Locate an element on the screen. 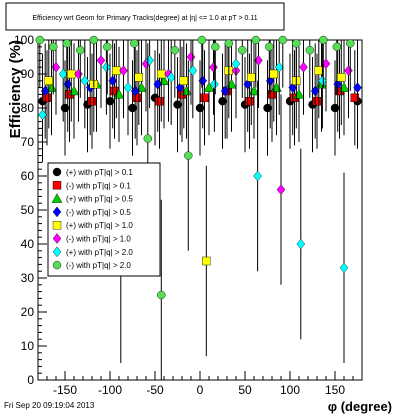 The height and width of the screenshot is (414, 400). y-tick-label: 20 is located at coordinates (28, 312).